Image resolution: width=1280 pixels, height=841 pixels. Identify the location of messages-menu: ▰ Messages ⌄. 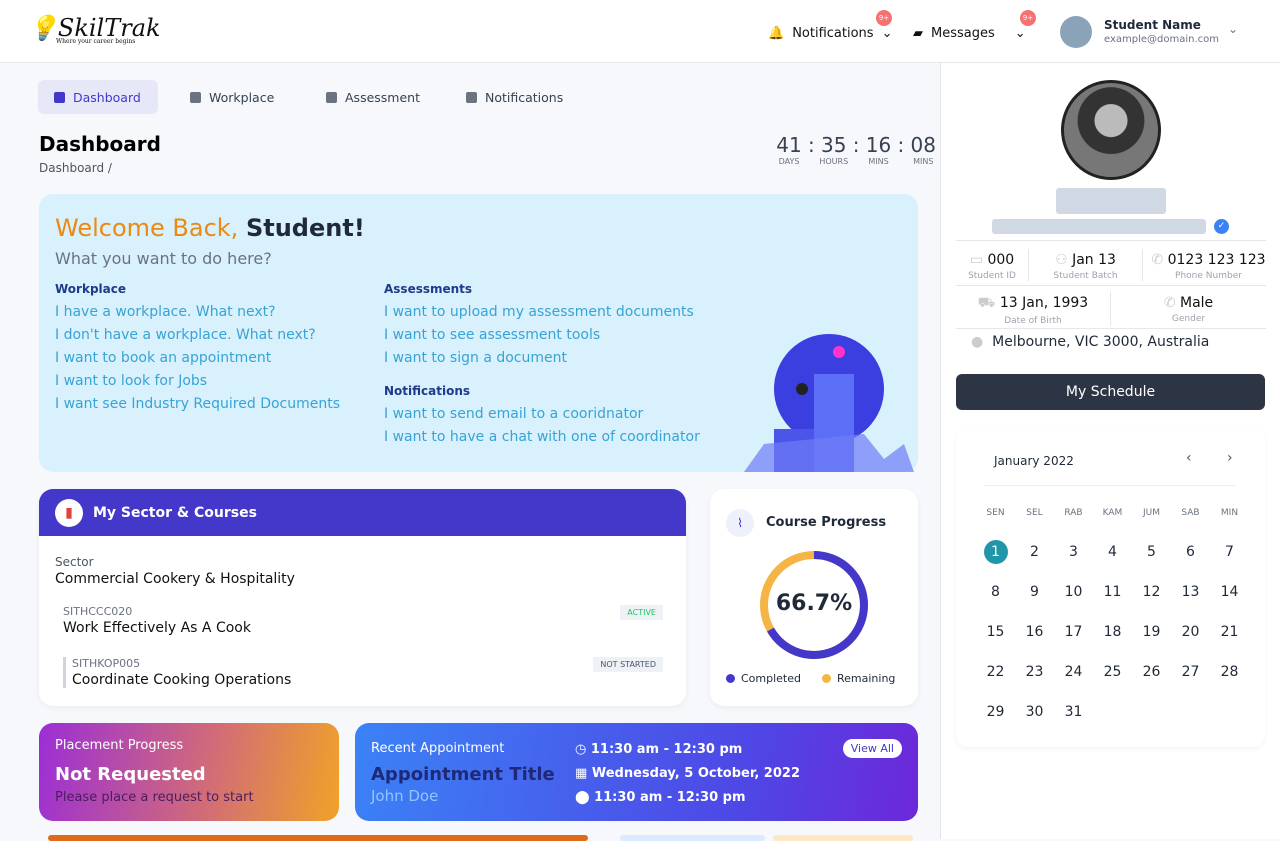
(969, 33).